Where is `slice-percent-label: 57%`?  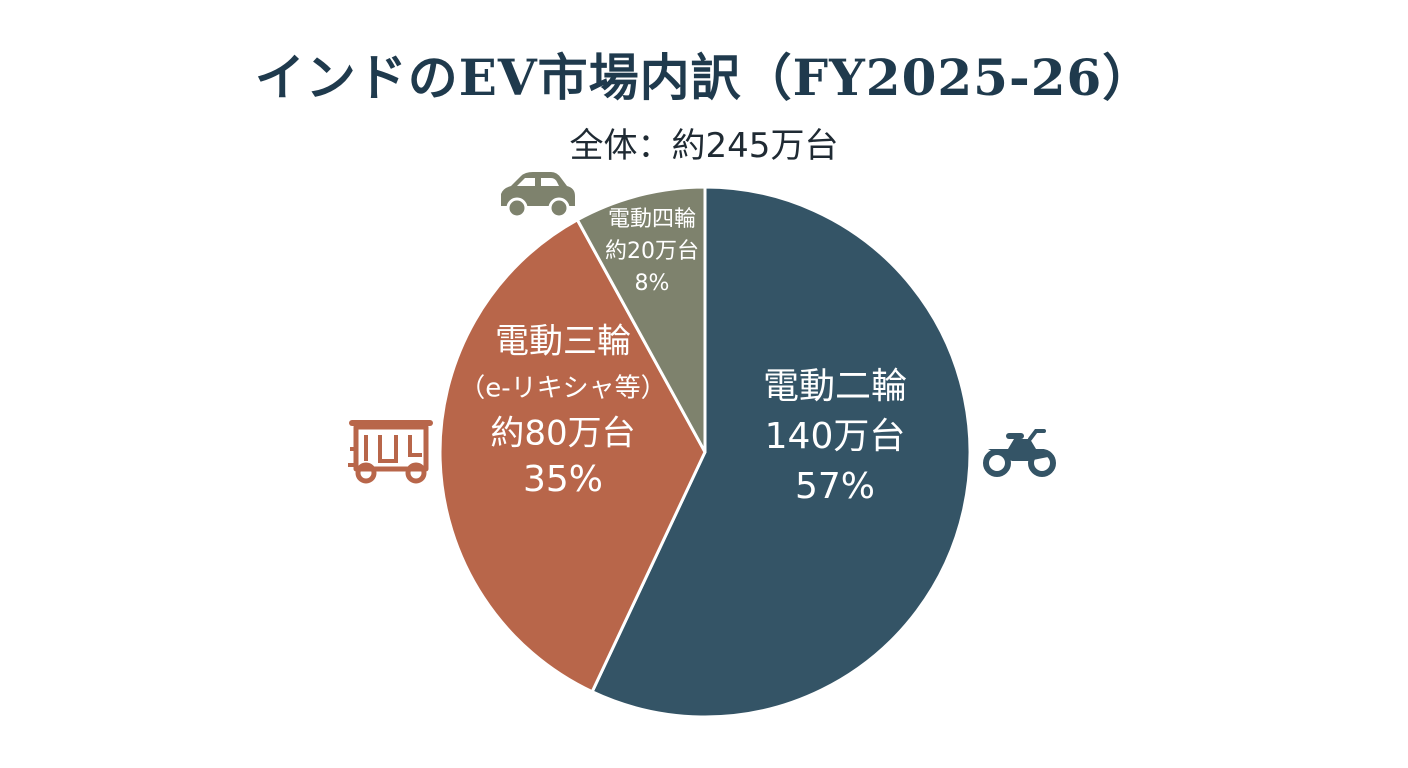 slice-percent-label: 57% is located at coordinates (835, 486).